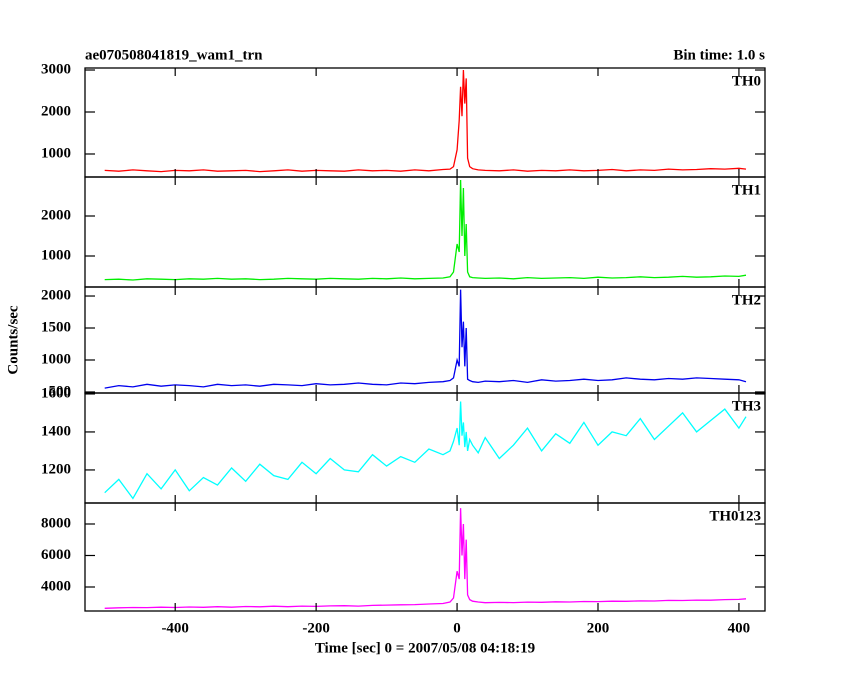 The width and height of the screenshot is (850, 680). Describe the element at coordinates (56, 523) in the screenshot. I see `y-tick-label: 8000` at that location.